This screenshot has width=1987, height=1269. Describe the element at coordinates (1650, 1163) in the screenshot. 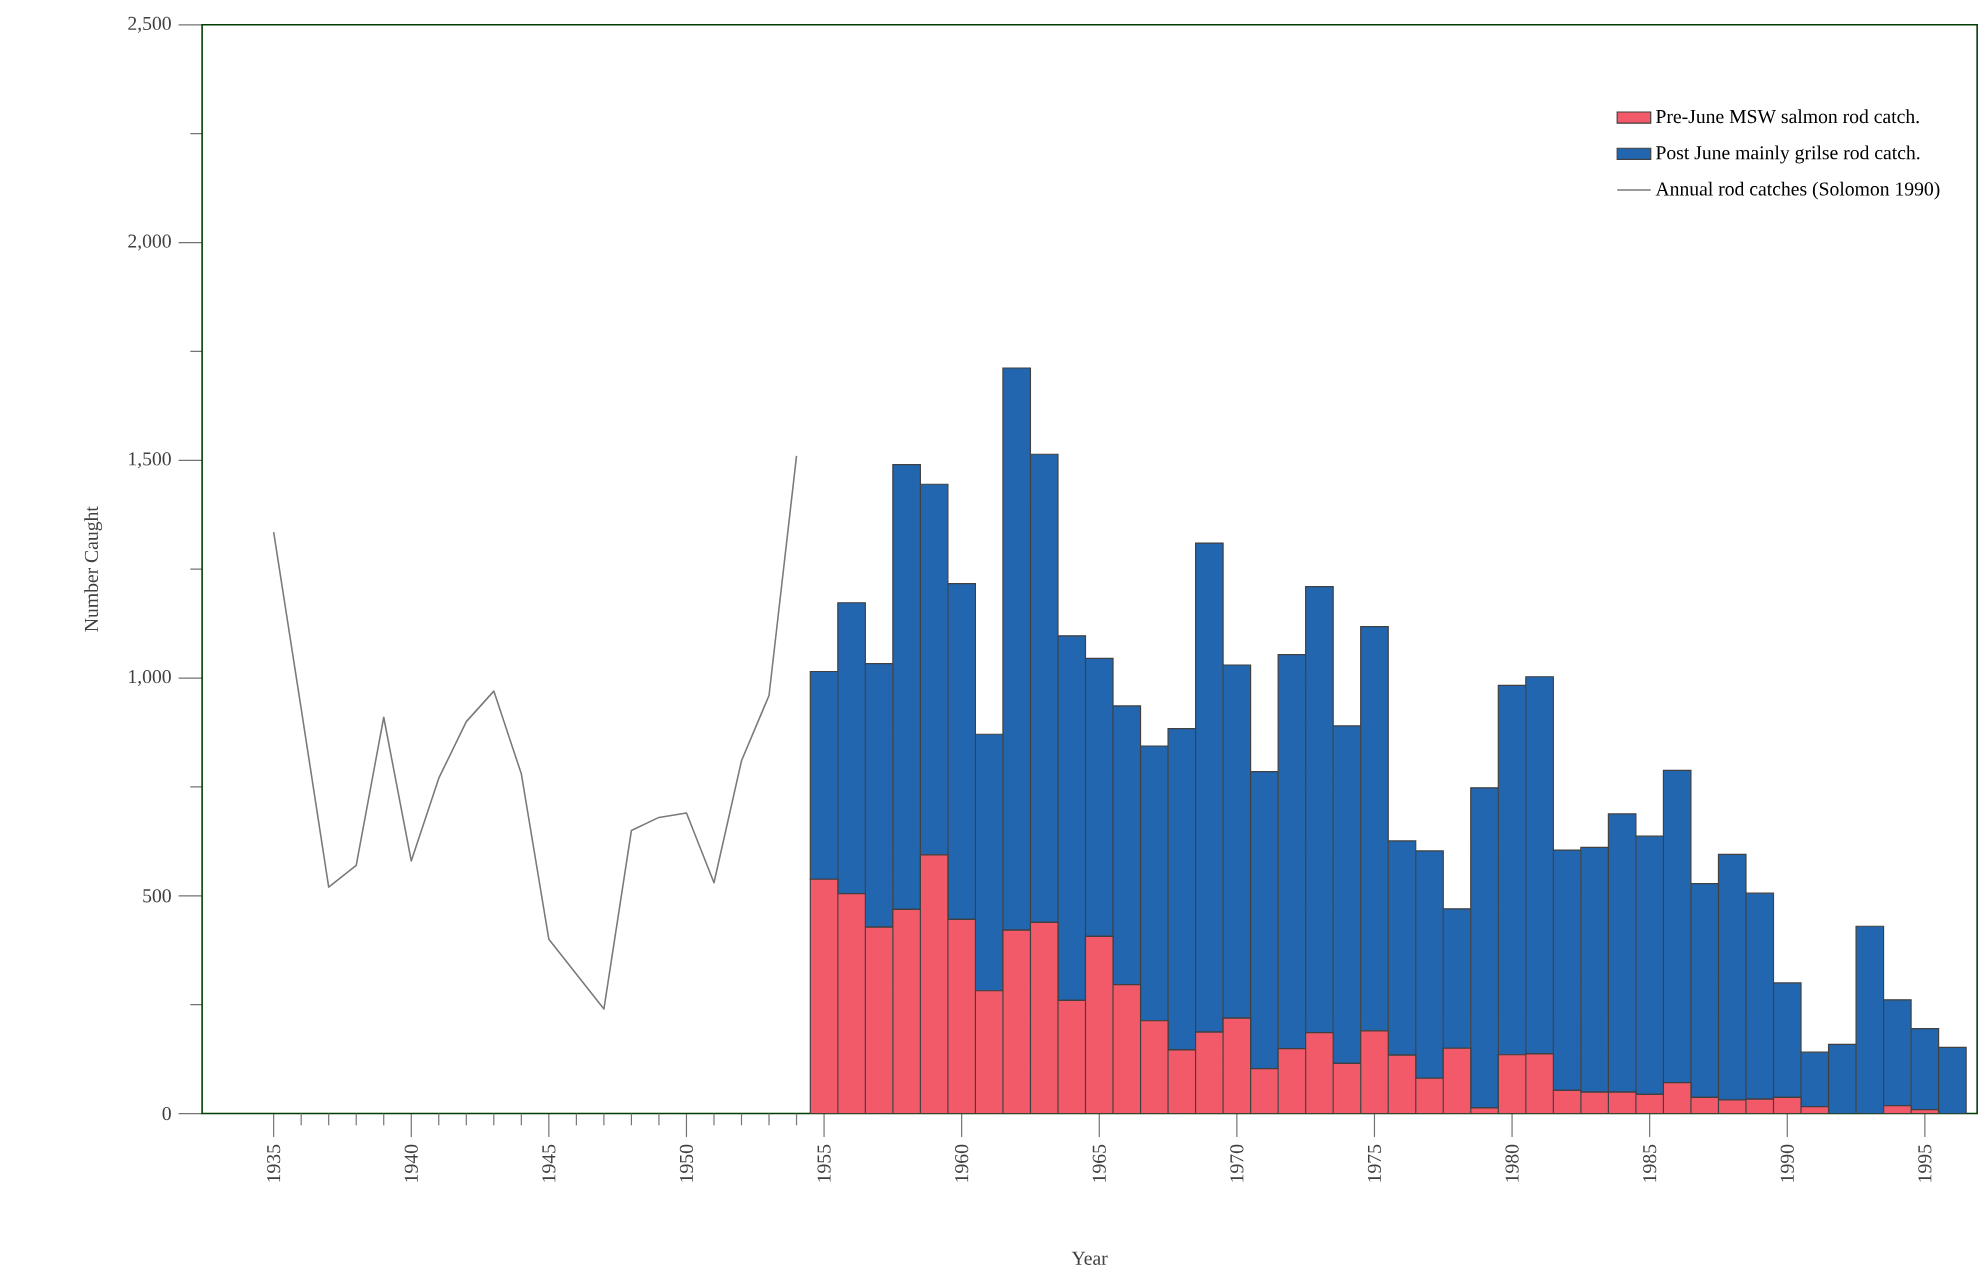

I see `x-tick-label: 1985` at that location.